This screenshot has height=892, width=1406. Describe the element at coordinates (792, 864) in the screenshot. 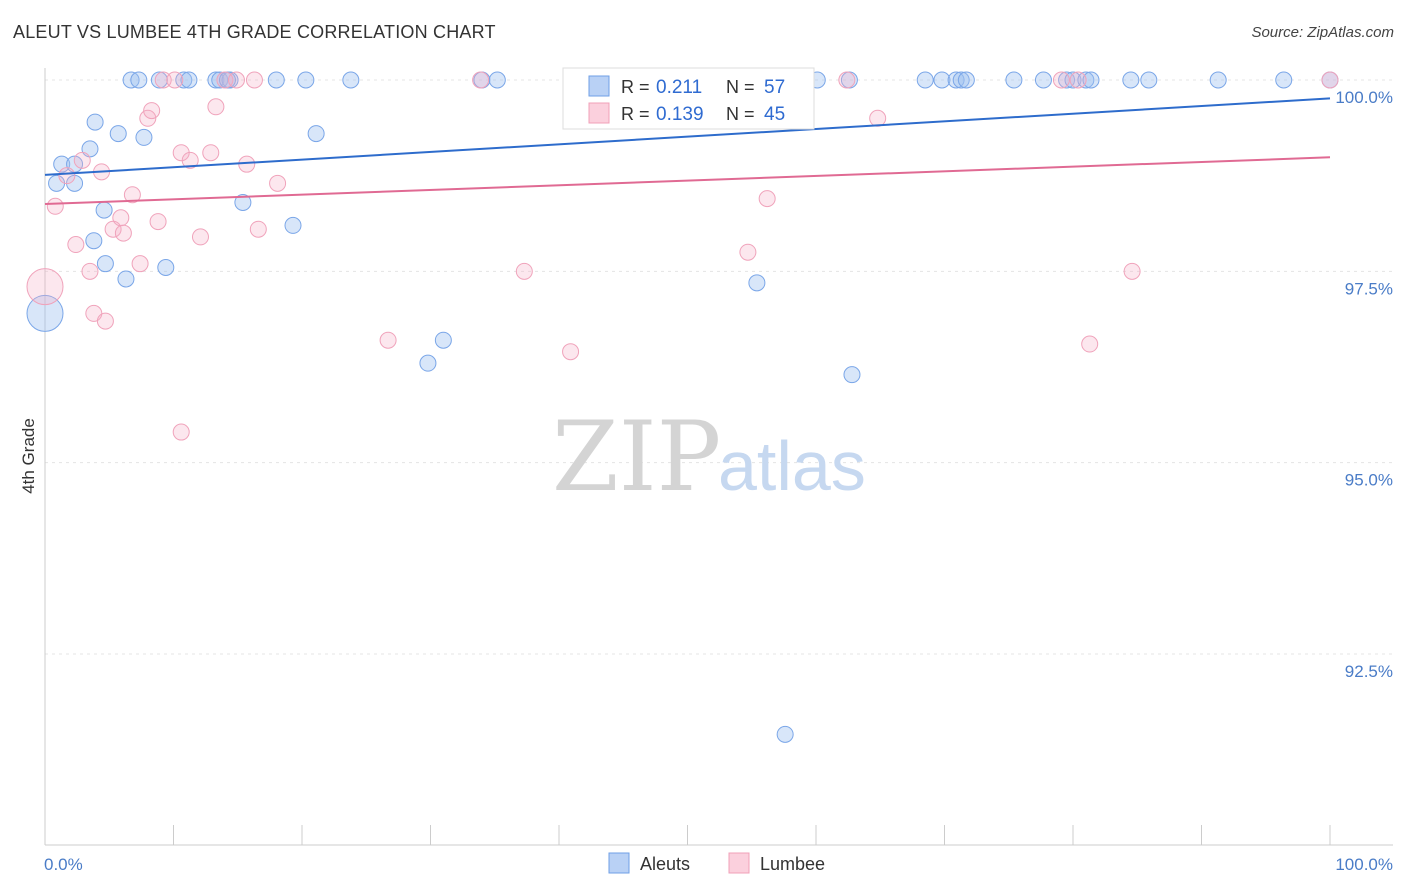

I see `bottom-legend-lumbee-label: Lumbee` at that location.